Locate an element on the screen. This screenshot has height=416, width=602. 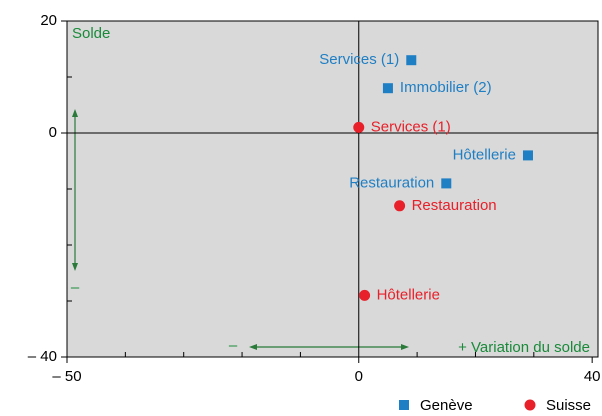
x-tick-label: 40 is located at coordinates (592, 376).